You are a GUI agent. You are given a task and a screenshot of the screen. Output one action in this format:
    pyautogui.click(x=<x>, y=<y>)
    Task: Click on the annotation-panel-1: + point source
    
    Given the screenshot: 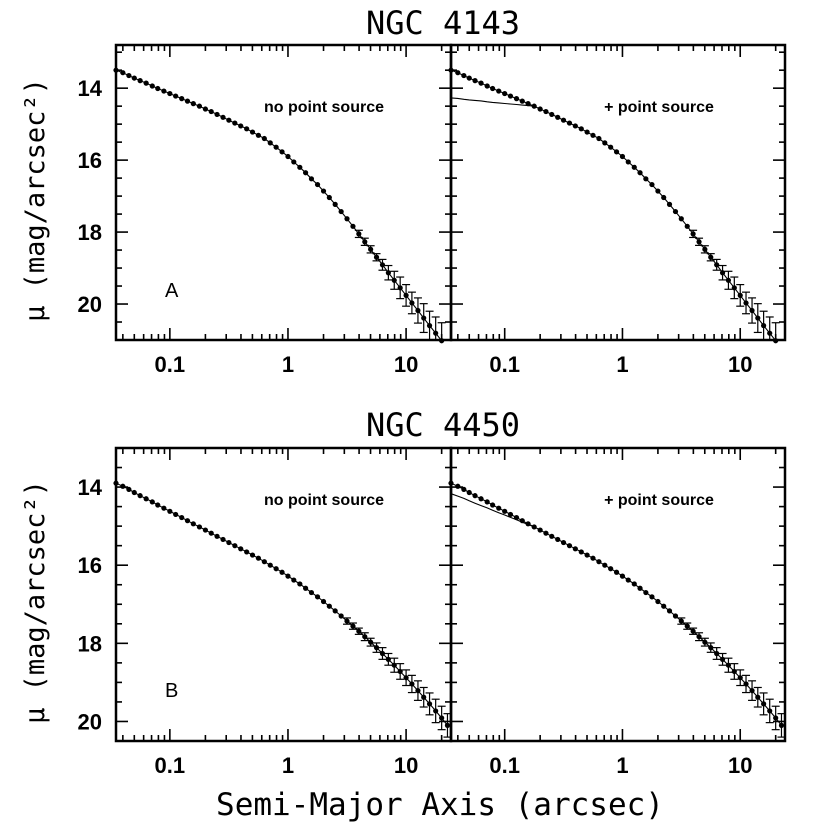 What is the action you would take?
    pyautogui.click(x=659, y=107)
    